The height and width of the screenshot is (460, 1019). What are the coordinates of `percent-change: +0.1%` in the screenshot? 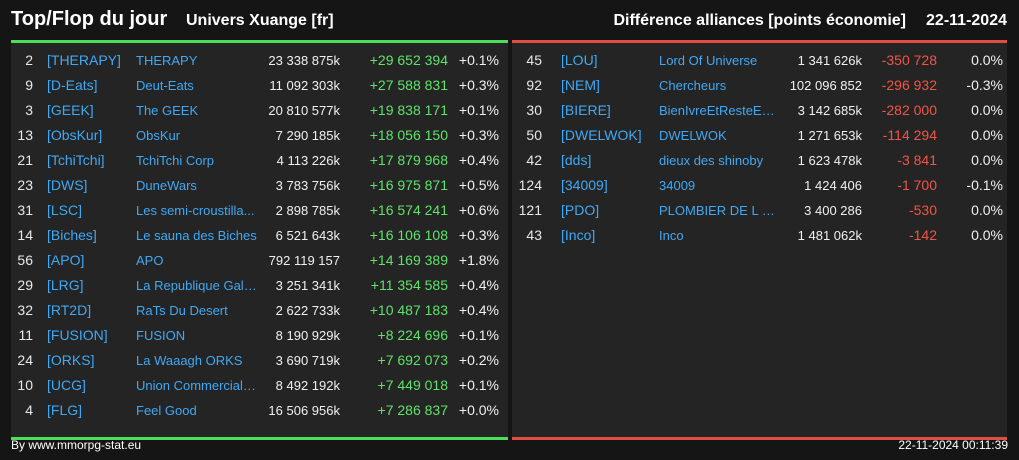 It's located at (478, 335).